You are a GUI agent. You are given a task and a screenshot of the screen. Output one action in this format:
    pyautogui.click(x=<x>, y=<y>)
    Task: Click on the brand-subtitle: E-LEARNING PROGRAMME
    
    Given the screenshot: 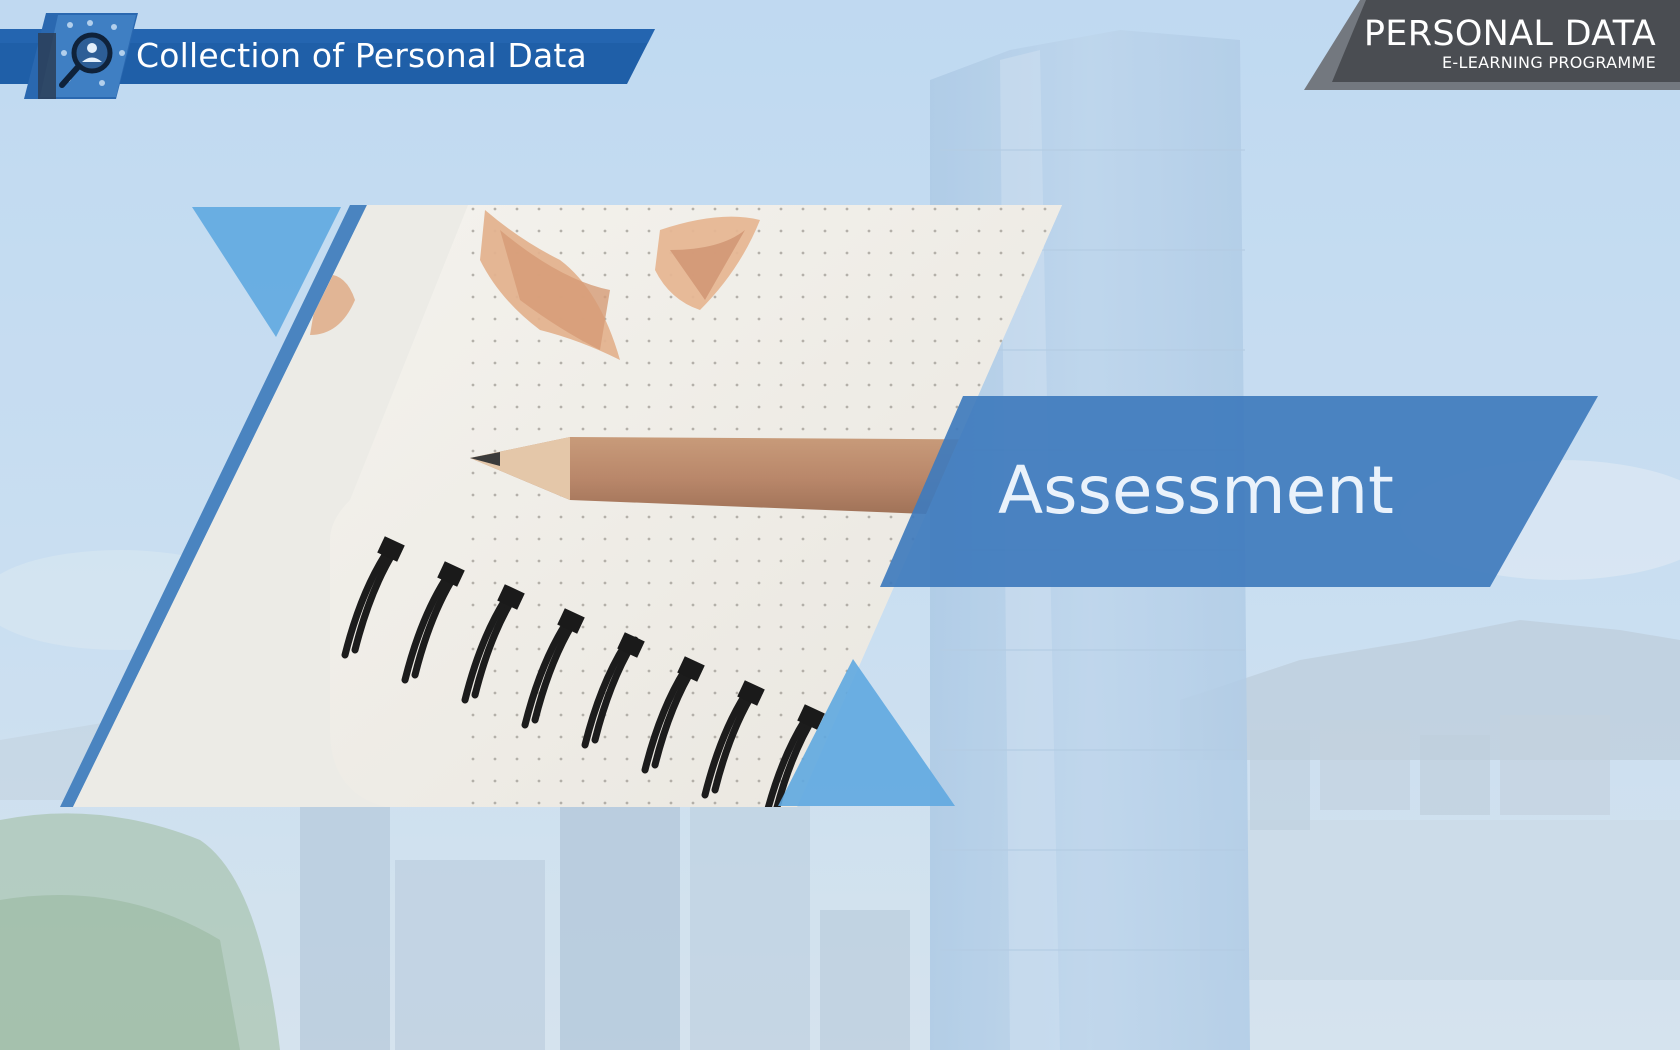 What is the action you would take?
    pyautogui.click(x=1549, y=62)
    